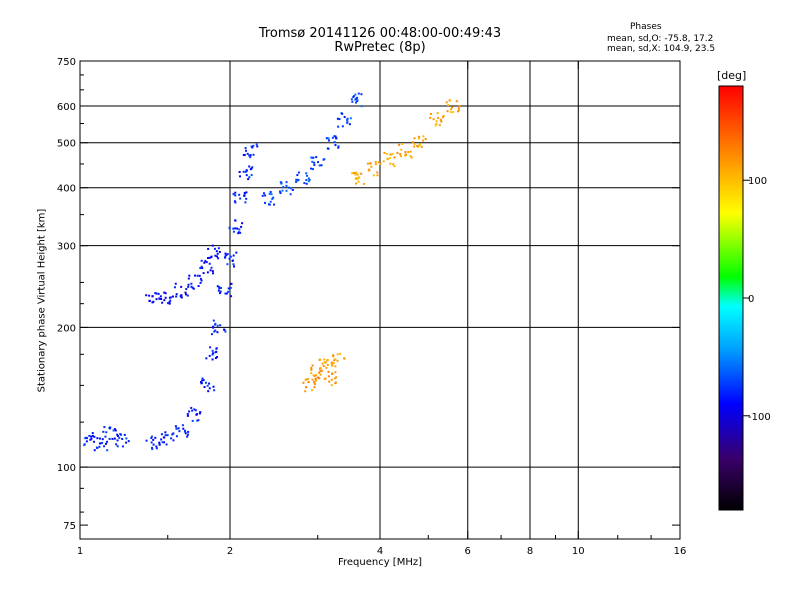 Image resolution: width=800 pixels, height=600 pixels. Describe the element at coordinates (380, 551) in the screenshot. I see `x-tick-label: 4` at that location.